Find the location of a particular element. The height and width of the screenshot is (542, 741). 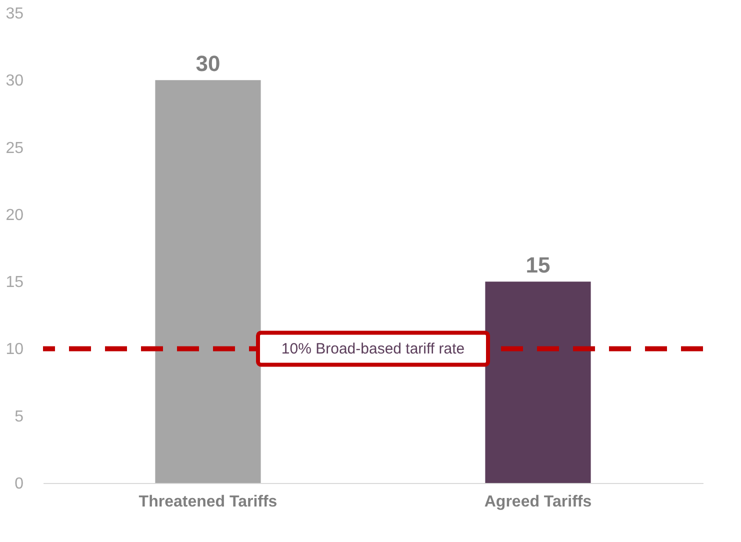

y-tick-label: 15 is located at coordinates (15, 283).